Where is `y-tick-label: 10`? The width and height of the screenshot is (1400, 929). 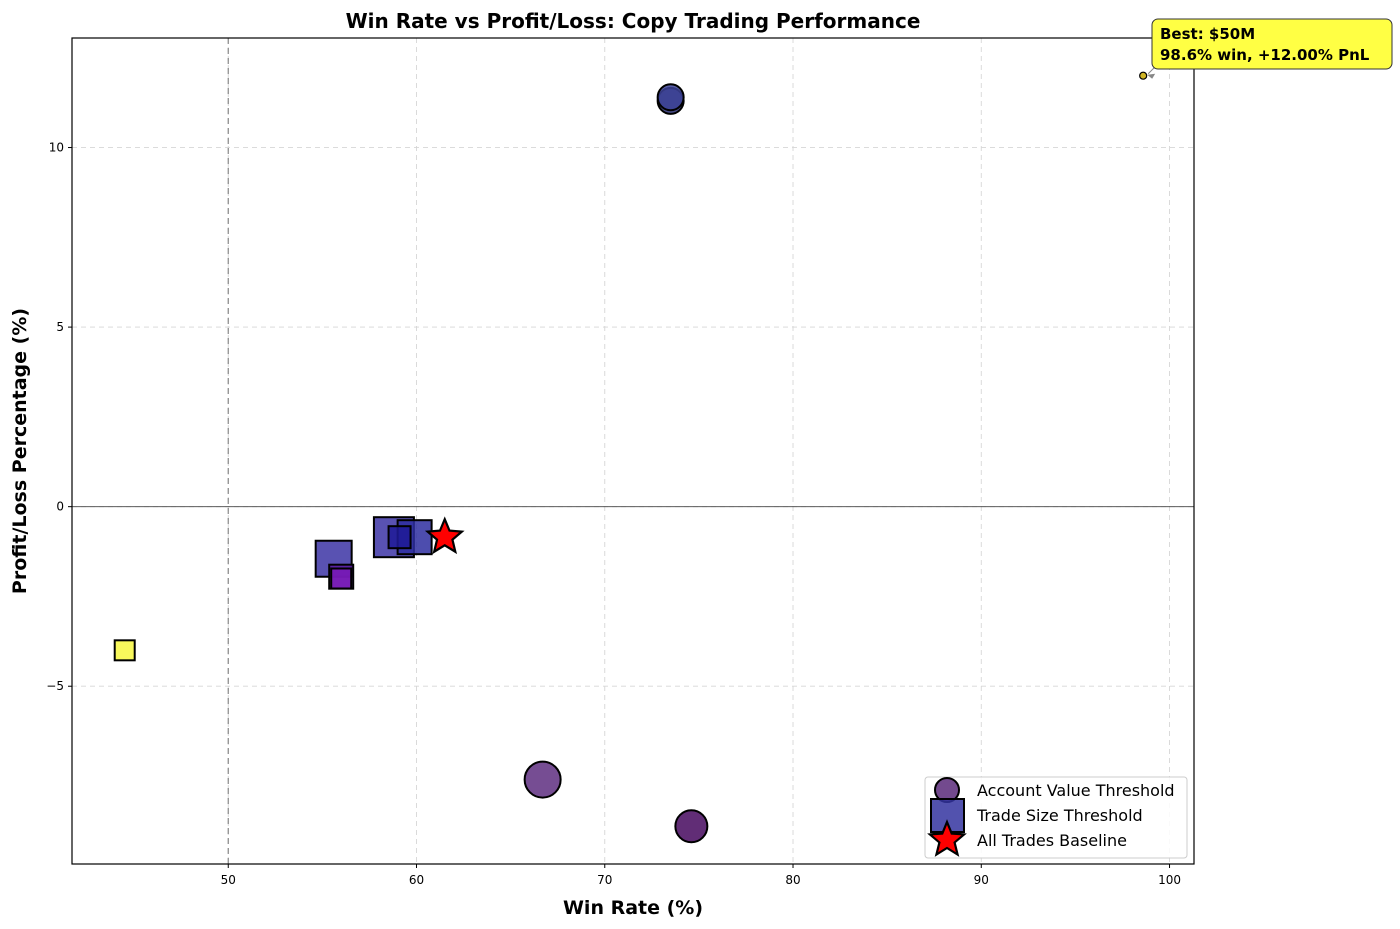
y-tick-label: 10 is located at coordinates (56, 148).